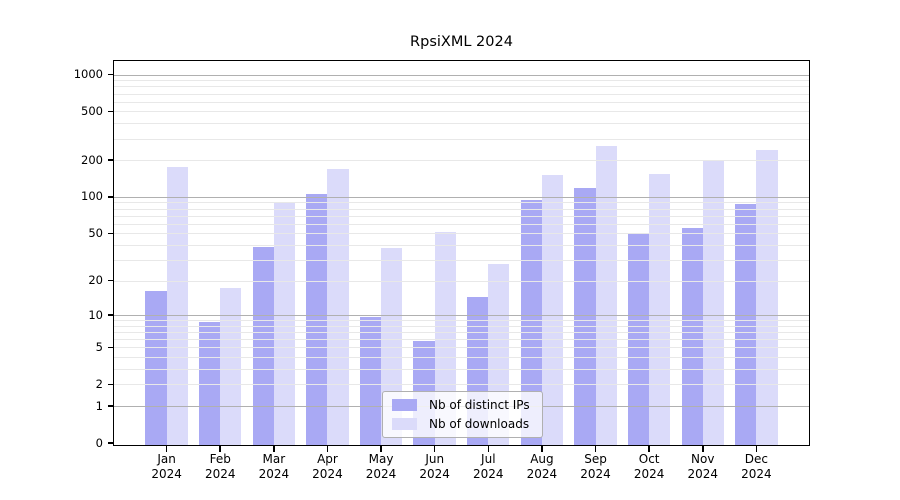 This screenshot has width=900, height=500. I want to click on bar-distinct-ips-sep, so click(585, 316).